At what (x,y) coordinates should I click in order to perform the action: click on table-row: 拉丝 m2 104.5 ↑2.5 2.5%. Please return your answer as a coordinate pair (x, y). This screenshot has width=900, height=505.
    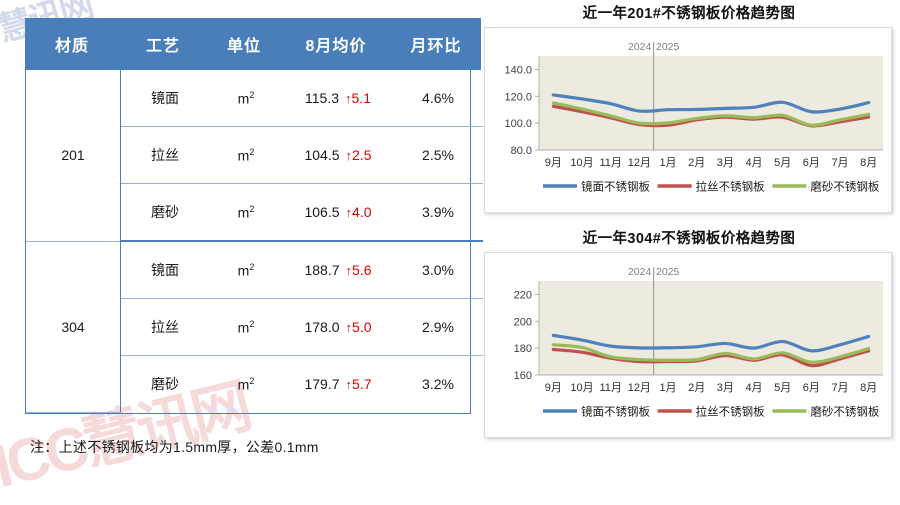
    Looking at the image, I should click on (254, 155).